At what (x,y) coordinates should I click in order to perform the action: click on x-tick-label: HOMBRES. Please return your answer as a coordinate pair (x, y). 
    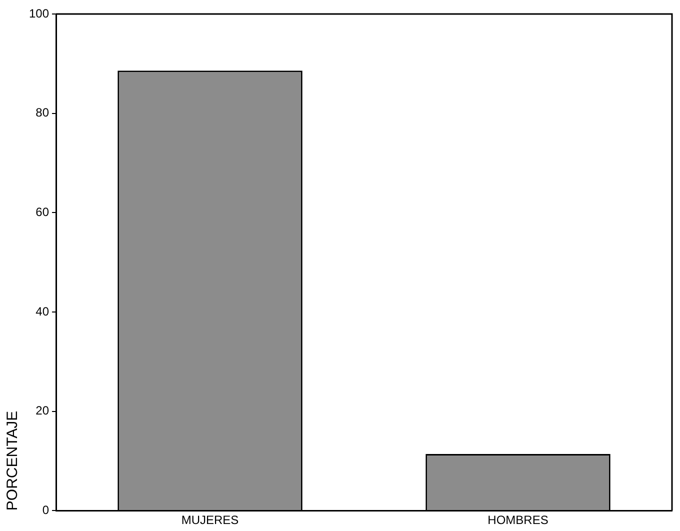
    Looking at the image, I should click on (518, 520).